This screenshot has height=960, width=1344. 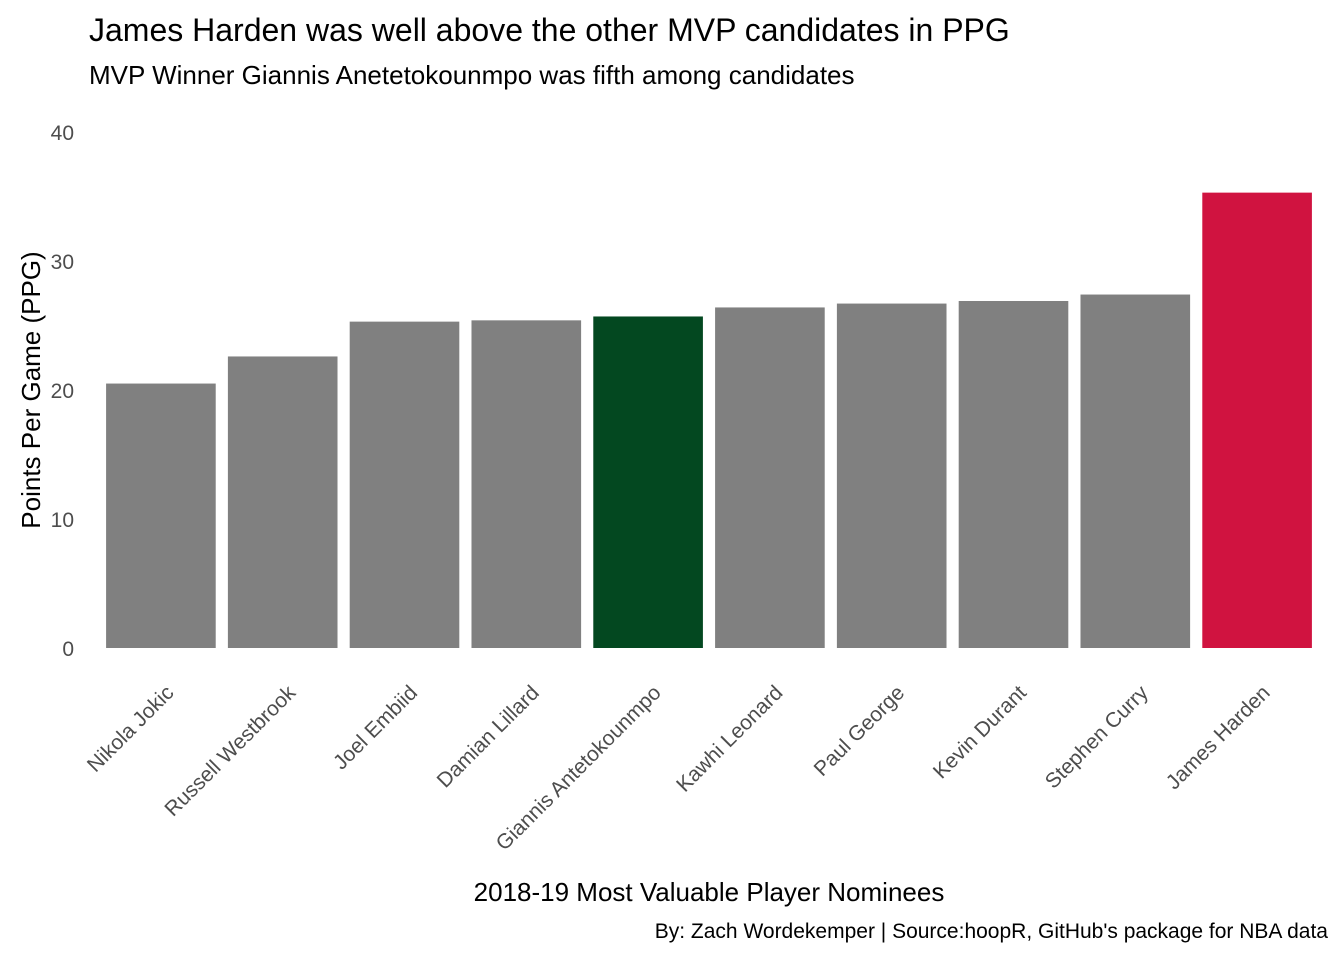 I want to click on x-tick-label: Joel Embiid, so click(x=375, y=727).